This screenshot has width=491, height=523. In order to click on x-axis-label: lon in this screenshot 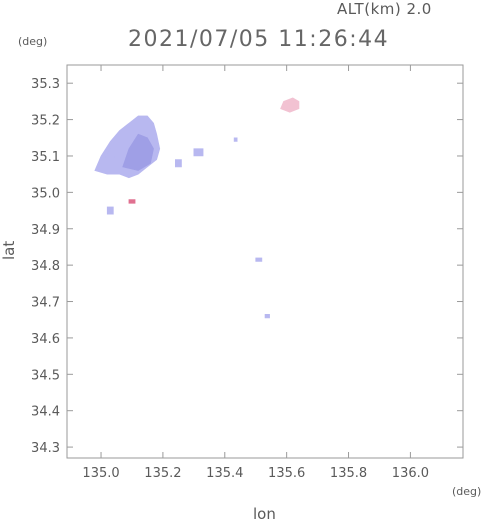, I will do `click(264, 514)`.